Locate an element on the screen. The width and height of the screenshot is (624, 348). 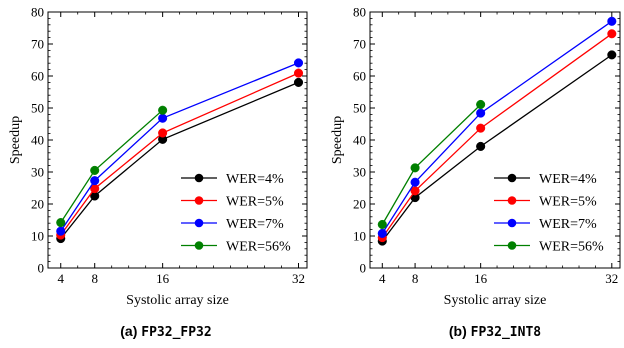
caption-label: (a) is located at coordinates (130, 331).